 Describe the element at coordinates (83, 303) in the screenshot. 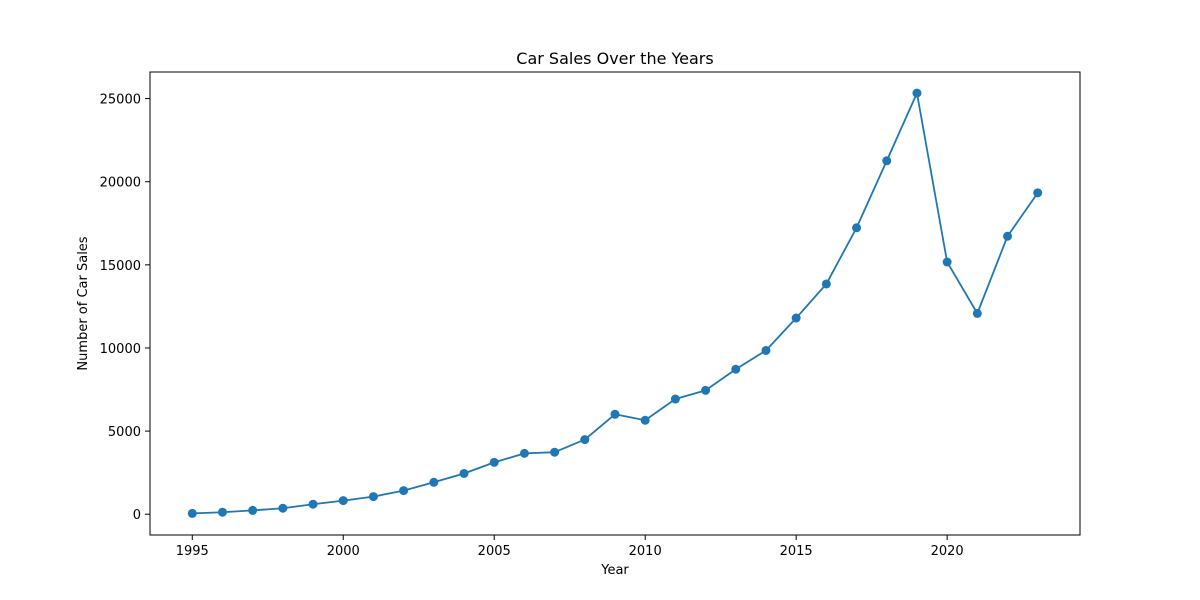

I see `y-axis-label: Number of Car Sales` at that location.